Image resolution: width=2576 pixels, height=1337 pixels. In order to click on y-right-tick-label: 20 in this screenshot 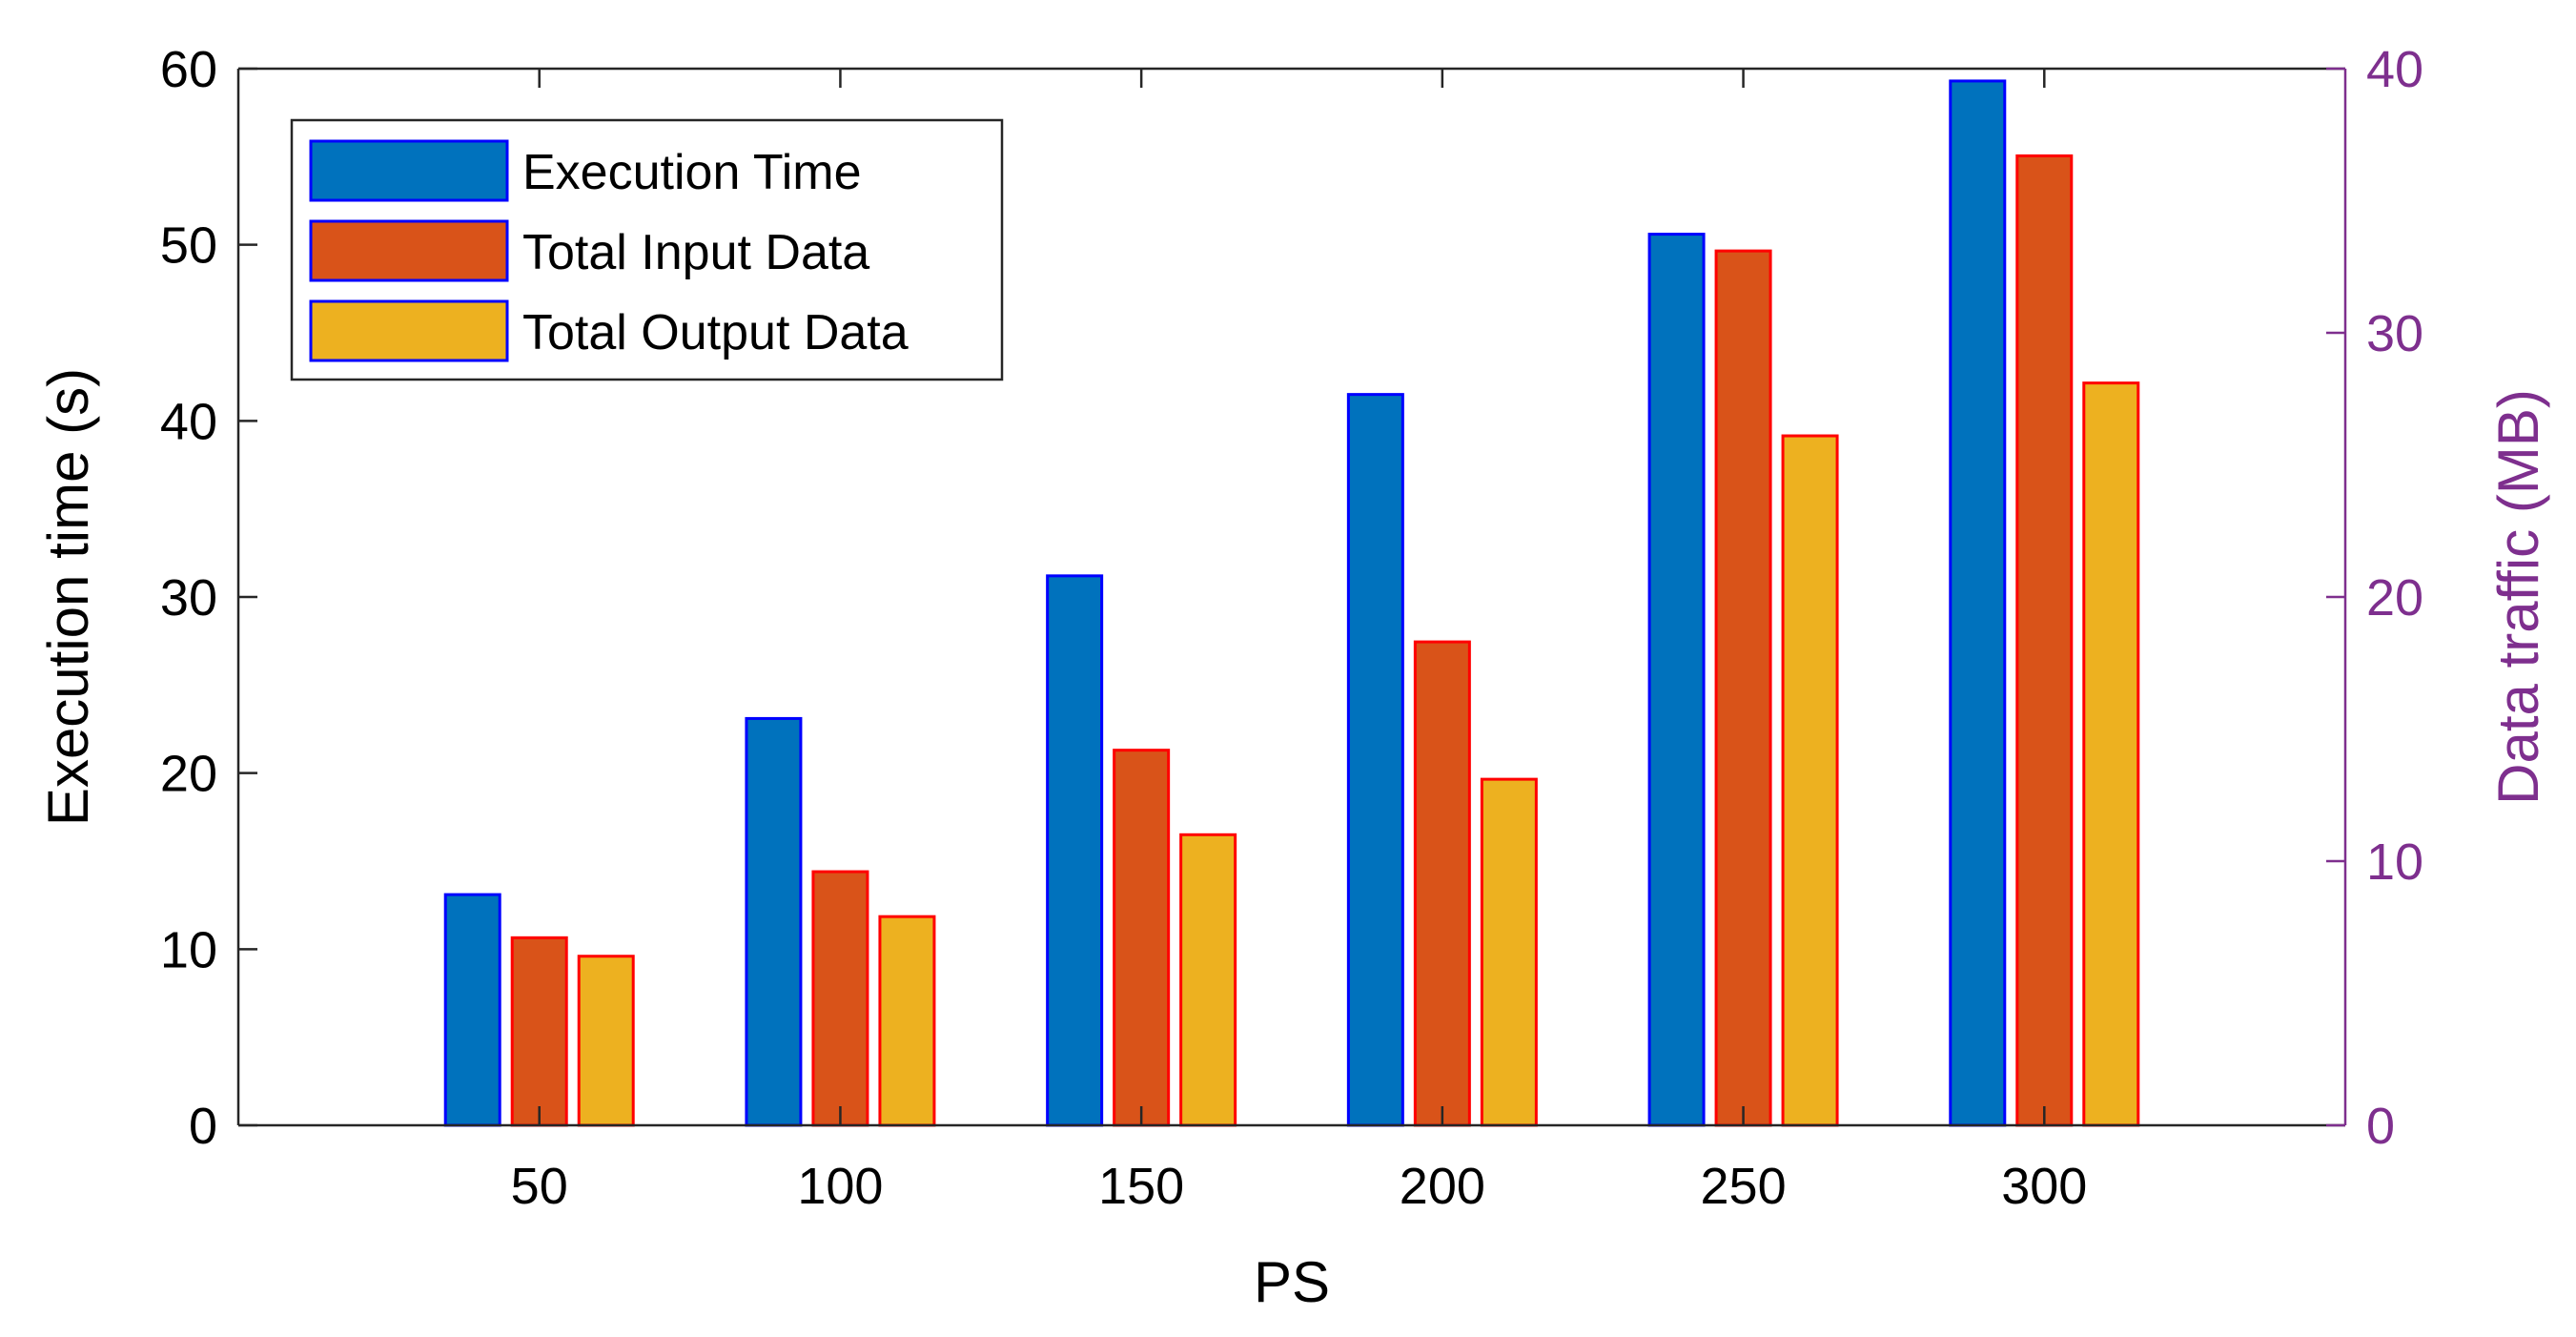, I will do `click(2394, 598)`.